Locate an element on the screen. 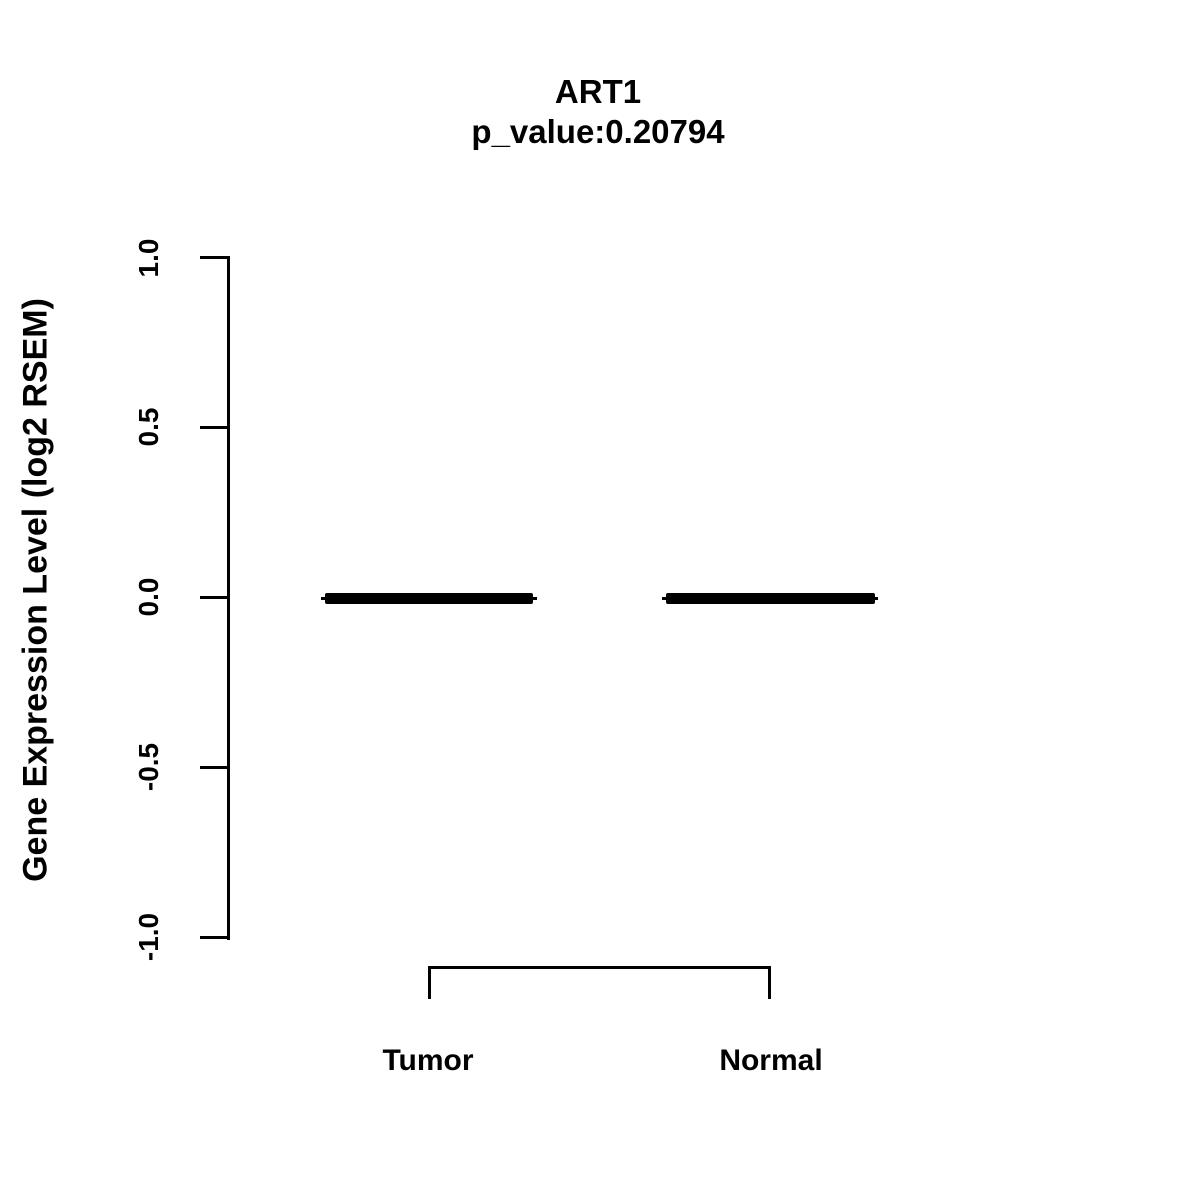  boxplot-tumor-median-line is located at coordinates (429, 598).